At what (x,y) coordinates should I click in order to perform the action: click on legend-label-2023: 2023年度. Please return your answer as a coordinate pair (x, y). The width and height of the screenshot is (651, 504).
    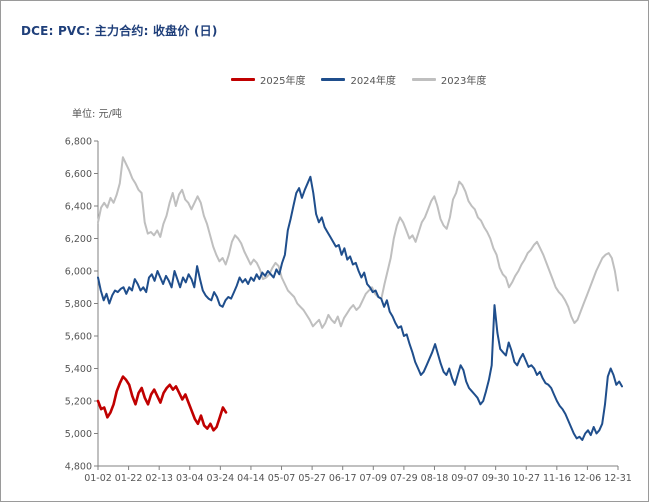
    Looking at the image, I should click on (463, 81).